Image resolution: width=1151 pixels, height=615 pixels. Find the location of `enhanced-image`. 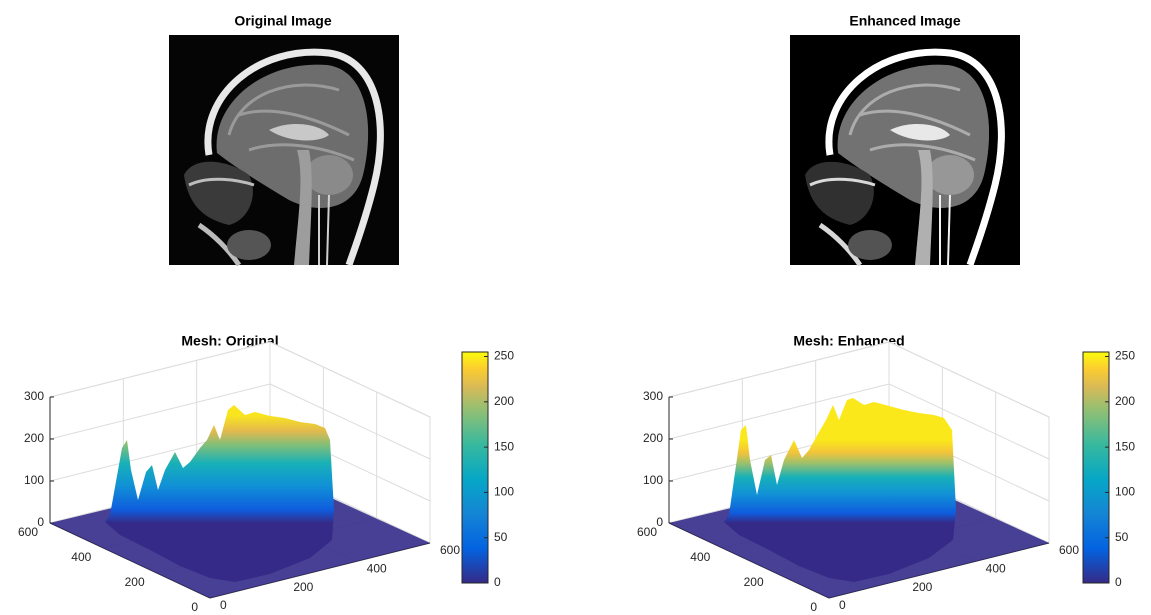

enhanced-image is located at coordinates (905, 150).